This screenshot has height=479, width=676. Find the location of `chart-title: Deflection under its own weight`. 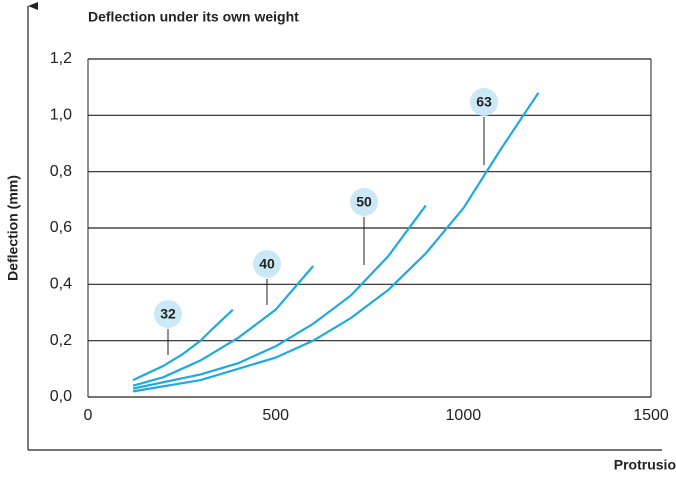

chart-title: Deflection under its own weight is located at coordinates (193, 17).